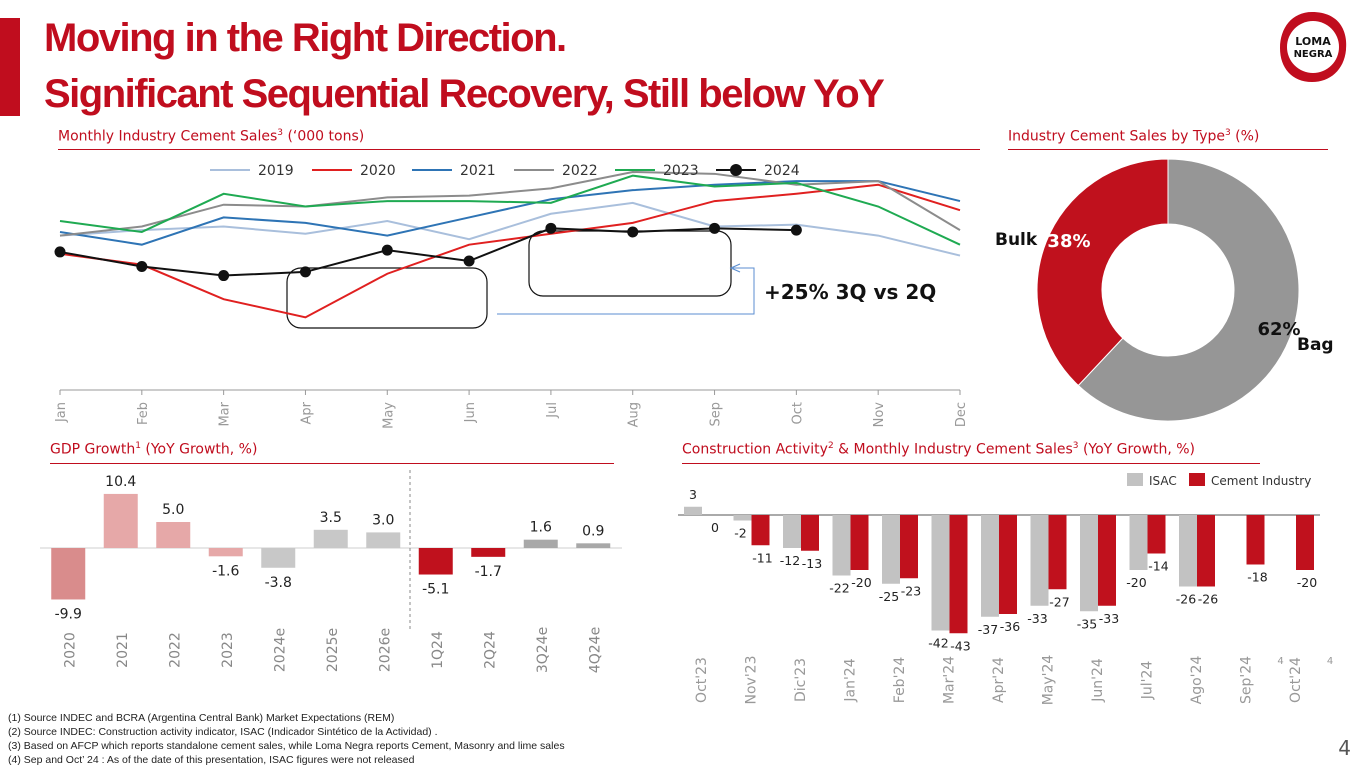 The image size is (1365, 768). Describe the element at coordinates (173, 510) in the screenshot. I see `gdp-bar-value: 5.0` at that location.